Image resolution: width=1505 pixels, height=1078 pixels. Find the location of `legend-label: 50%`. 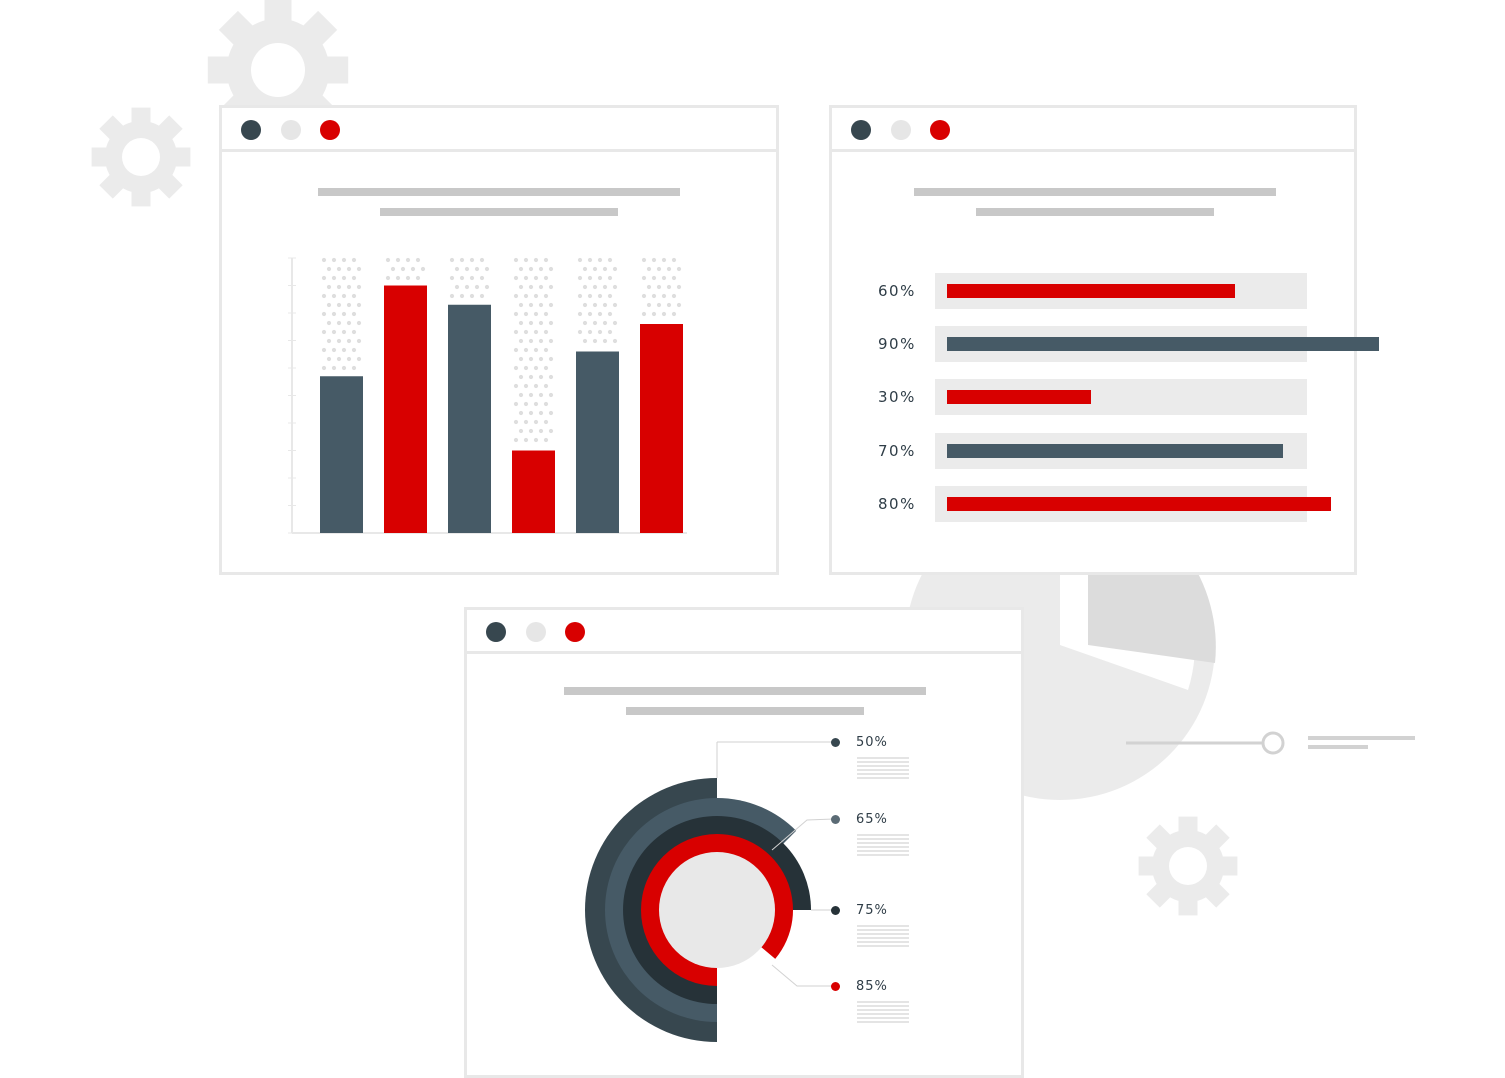

legend-label: 50% is located at coordinates (872, 742).